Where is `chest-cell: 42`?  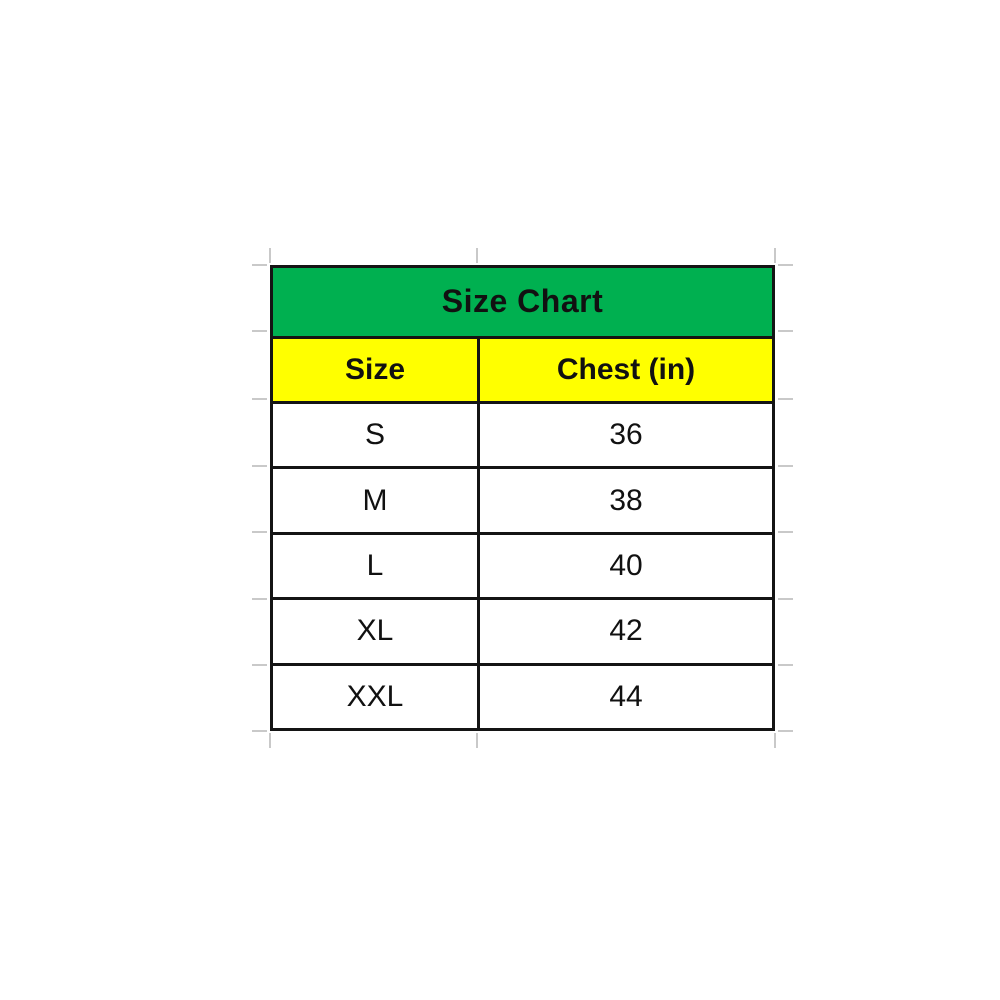 chest-cell: 42 is located at coordinates (626, 631).